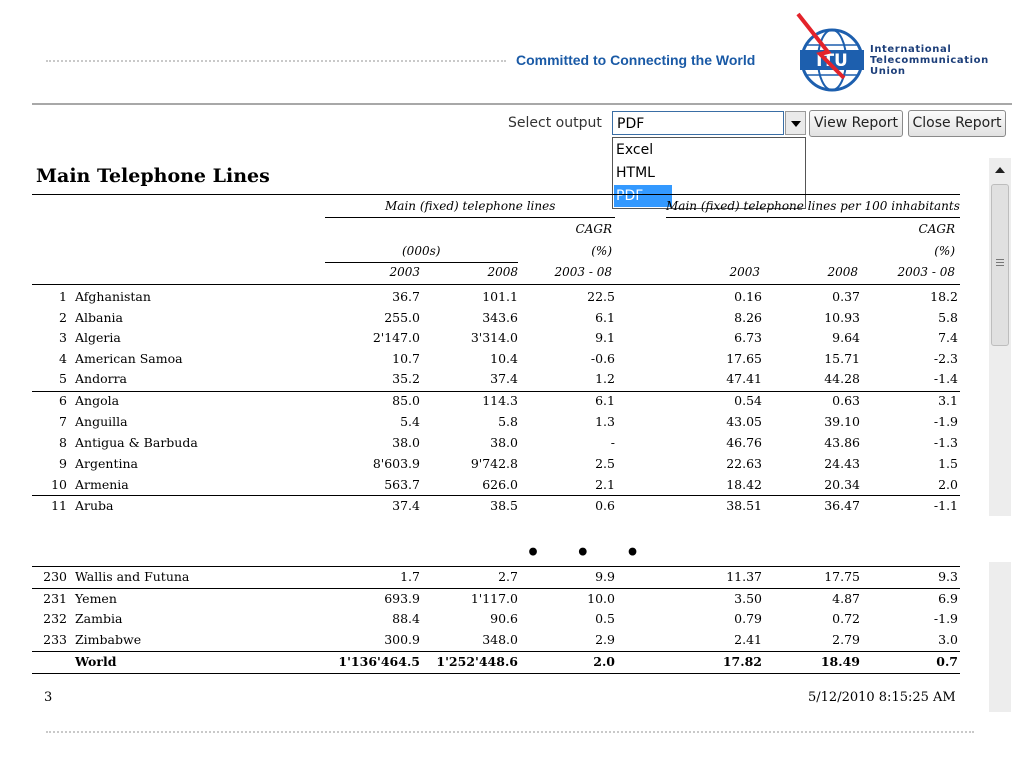  Describe the element at coordinates (129, 358) in the screenshot. I see `row-country: American Samoa` at that location.